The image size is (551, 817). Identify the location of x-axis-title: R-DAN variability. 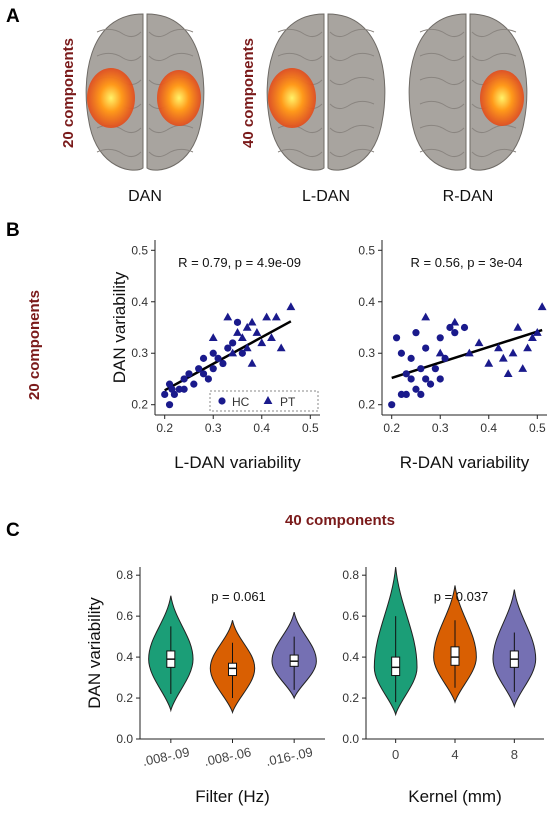
(465, 462).